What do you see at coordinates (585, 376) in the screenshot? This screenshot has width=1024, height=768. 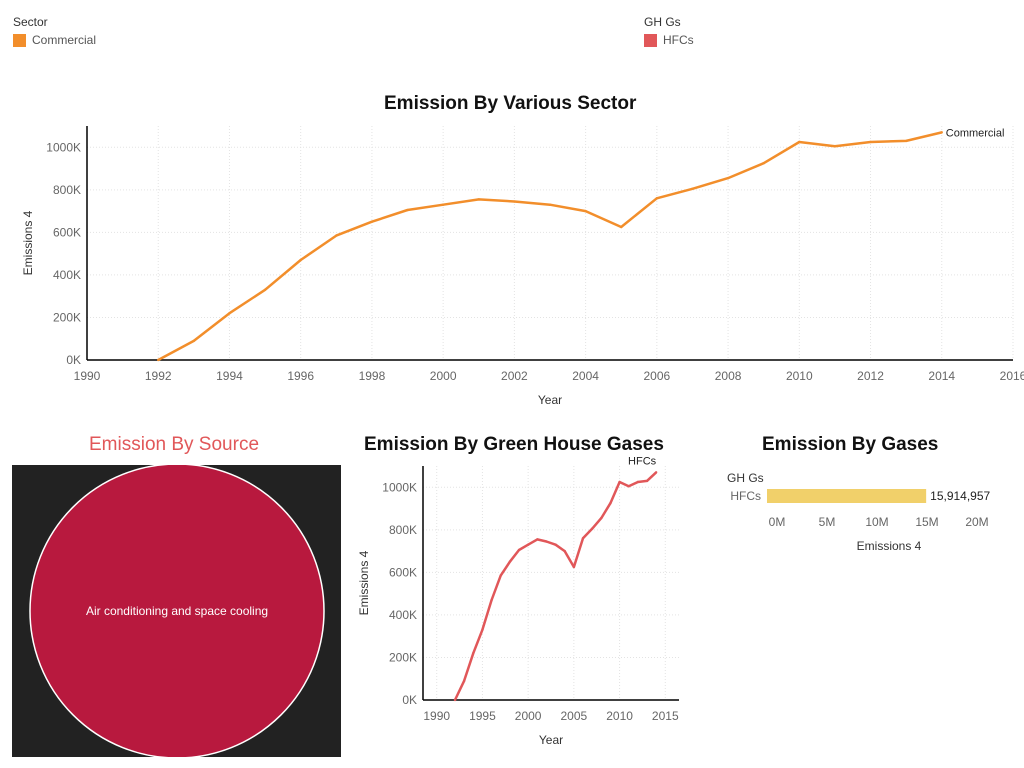 I see `sector-x-tick-label: 2004` at bounding box center [585, 376].